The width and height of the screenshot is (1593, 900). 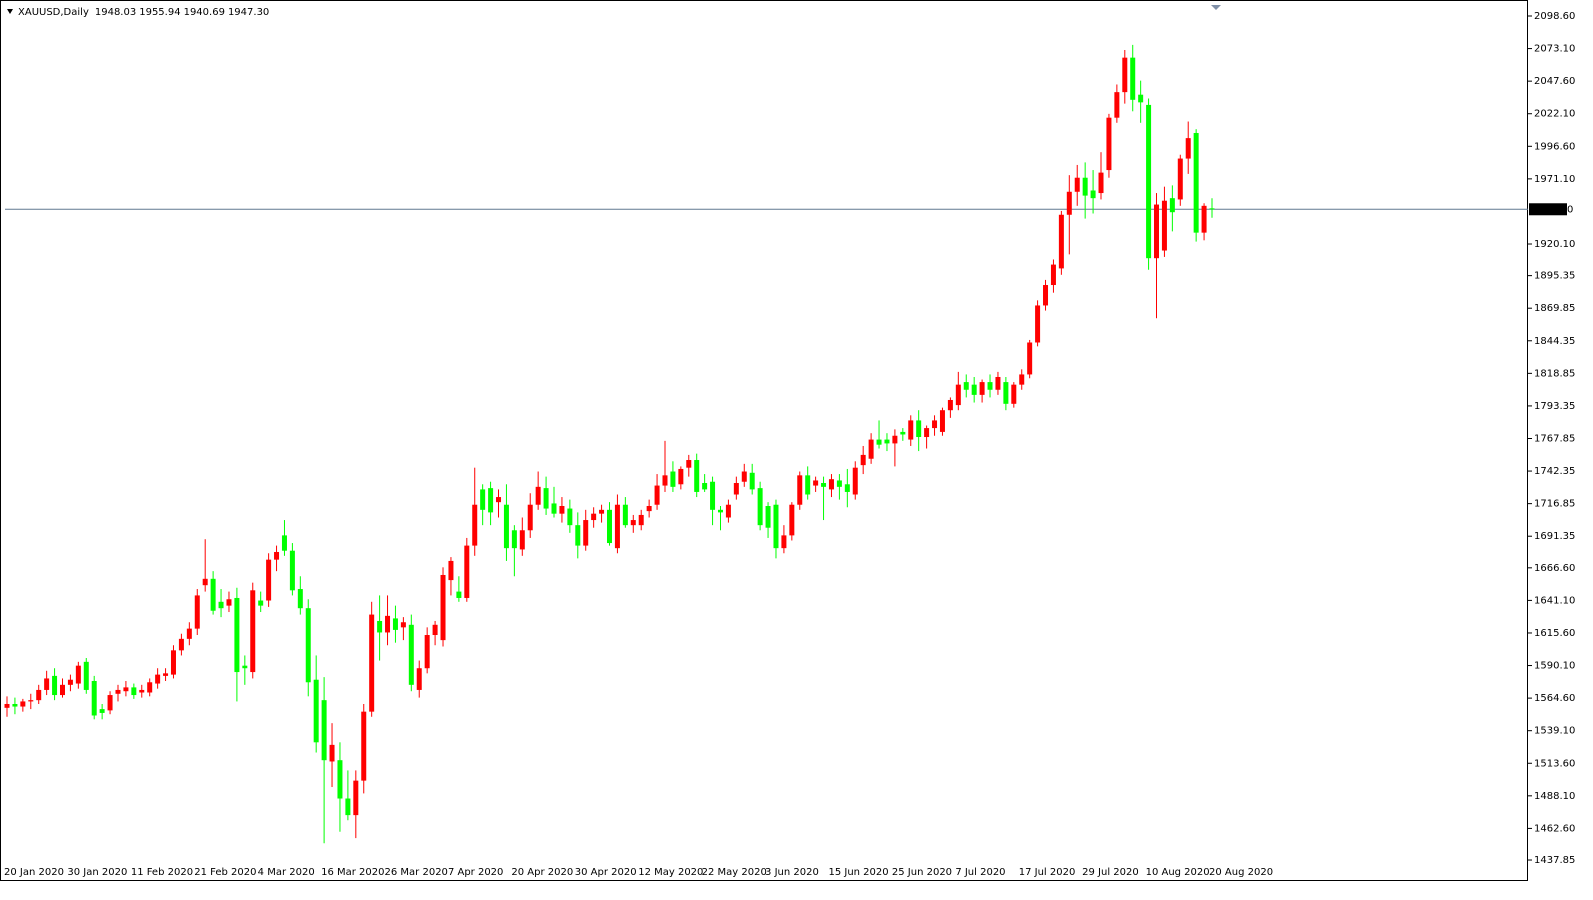 I want to click on y-tick-label: 1716.85, so click(x=1554, y=504).